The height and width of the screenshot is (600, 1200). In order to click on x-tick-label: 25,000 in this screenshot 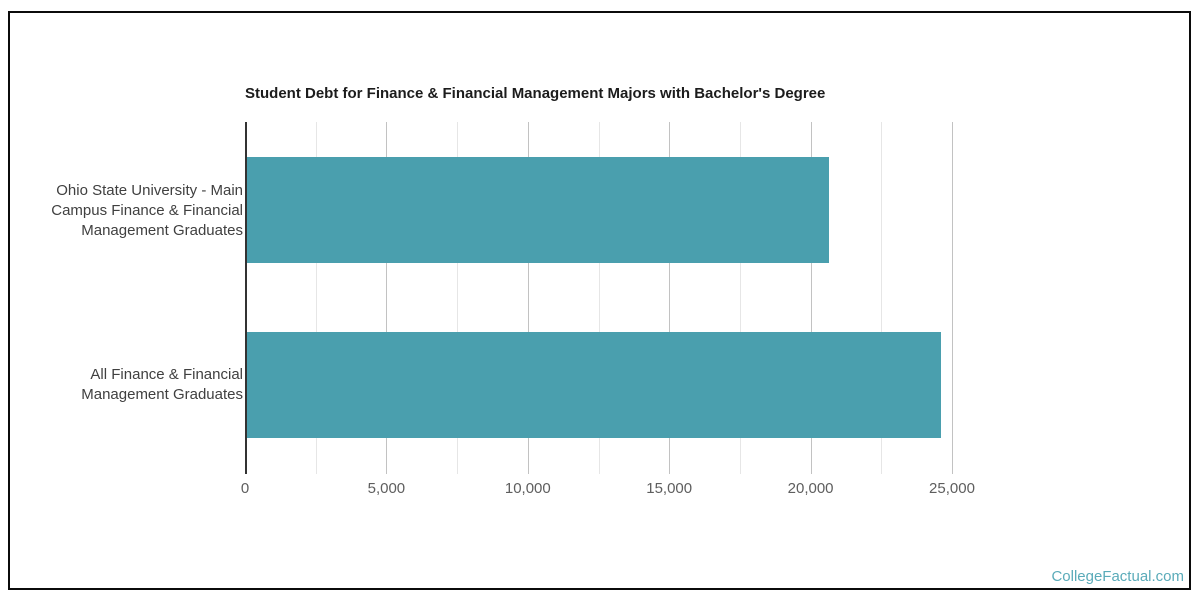, I will do `click(952, 488)`.